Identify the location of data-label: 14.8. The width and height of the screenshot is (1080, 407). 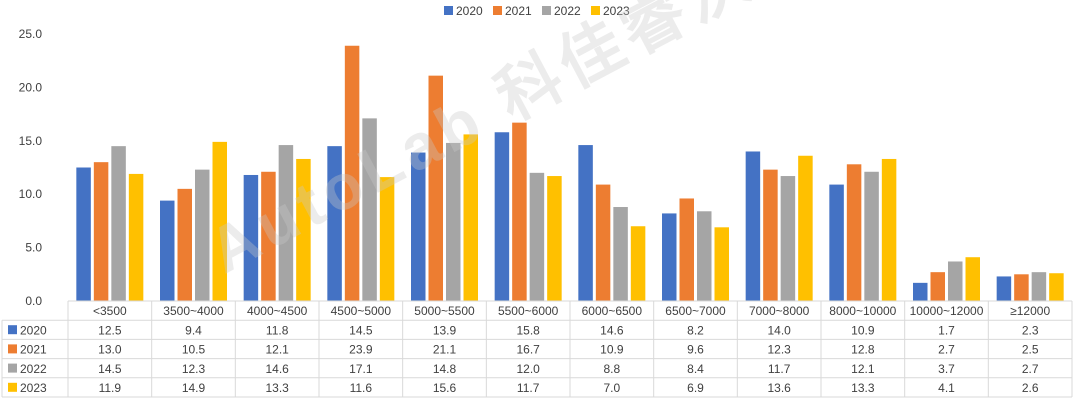
(445, 369).